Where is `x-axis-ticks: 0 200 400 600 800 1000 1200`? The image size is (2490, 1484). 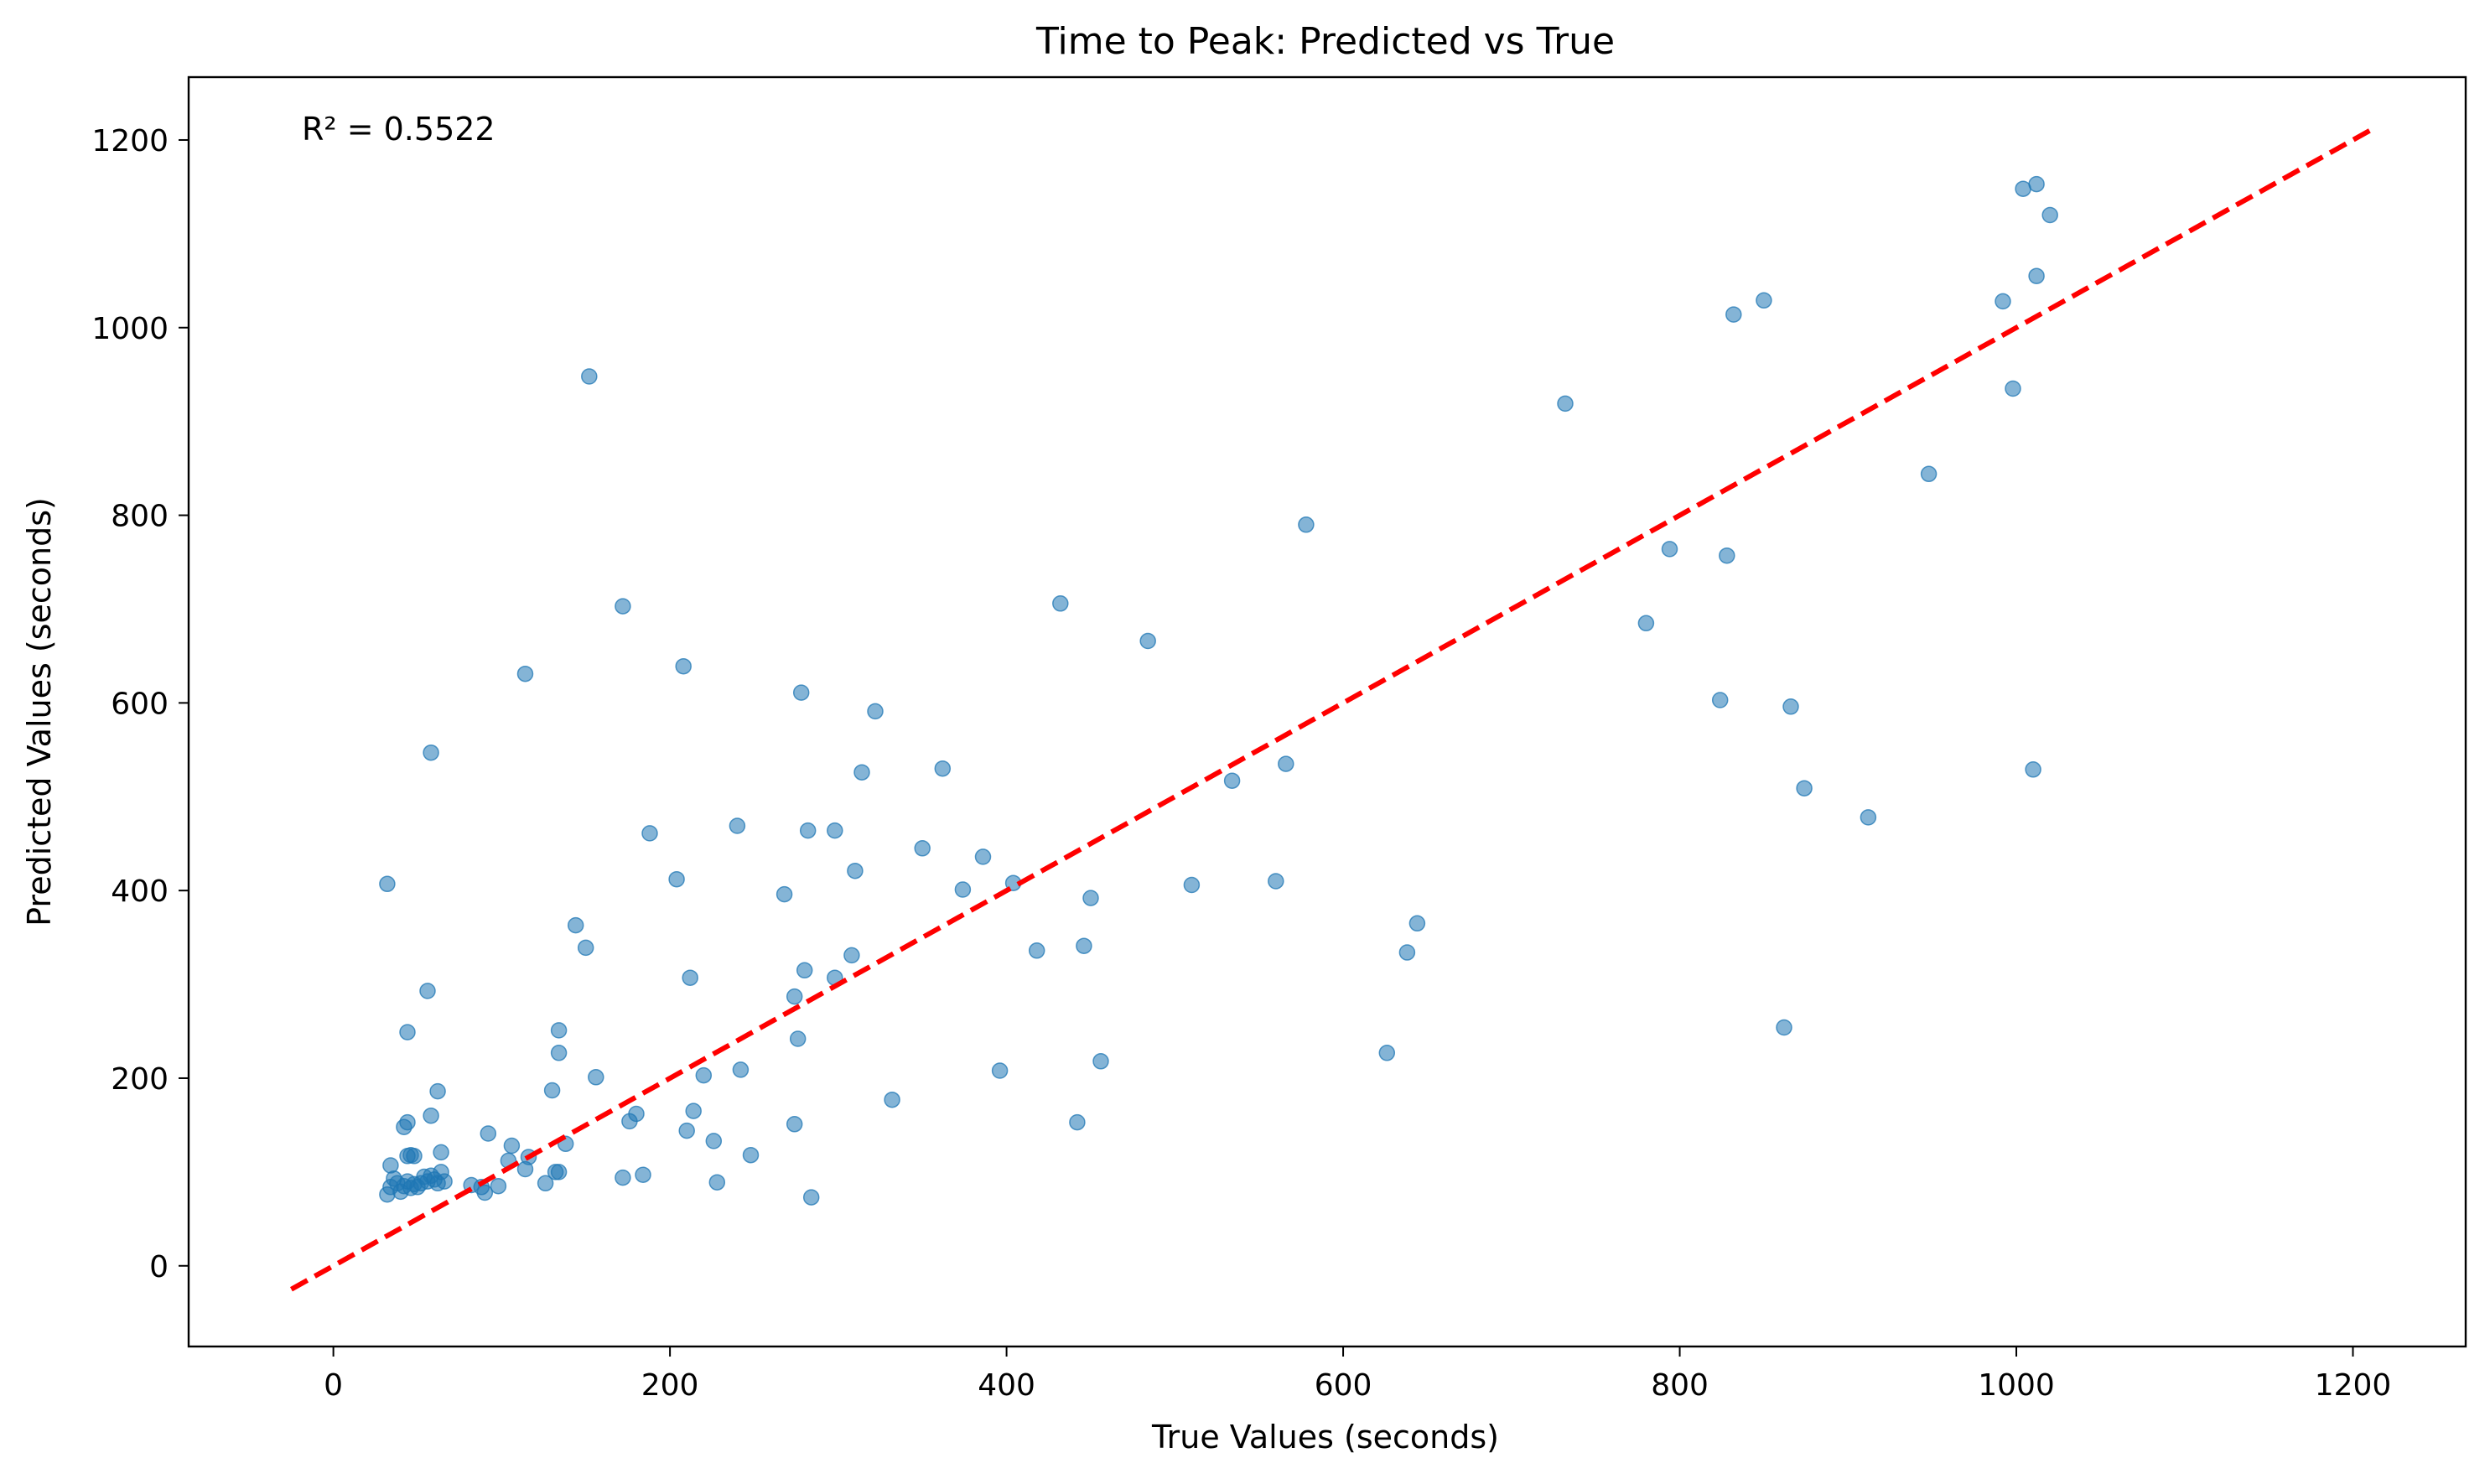 x-axis-ticks: 0 200 400 600 800 1000 1200 is located at coordinates (1357, 1374).